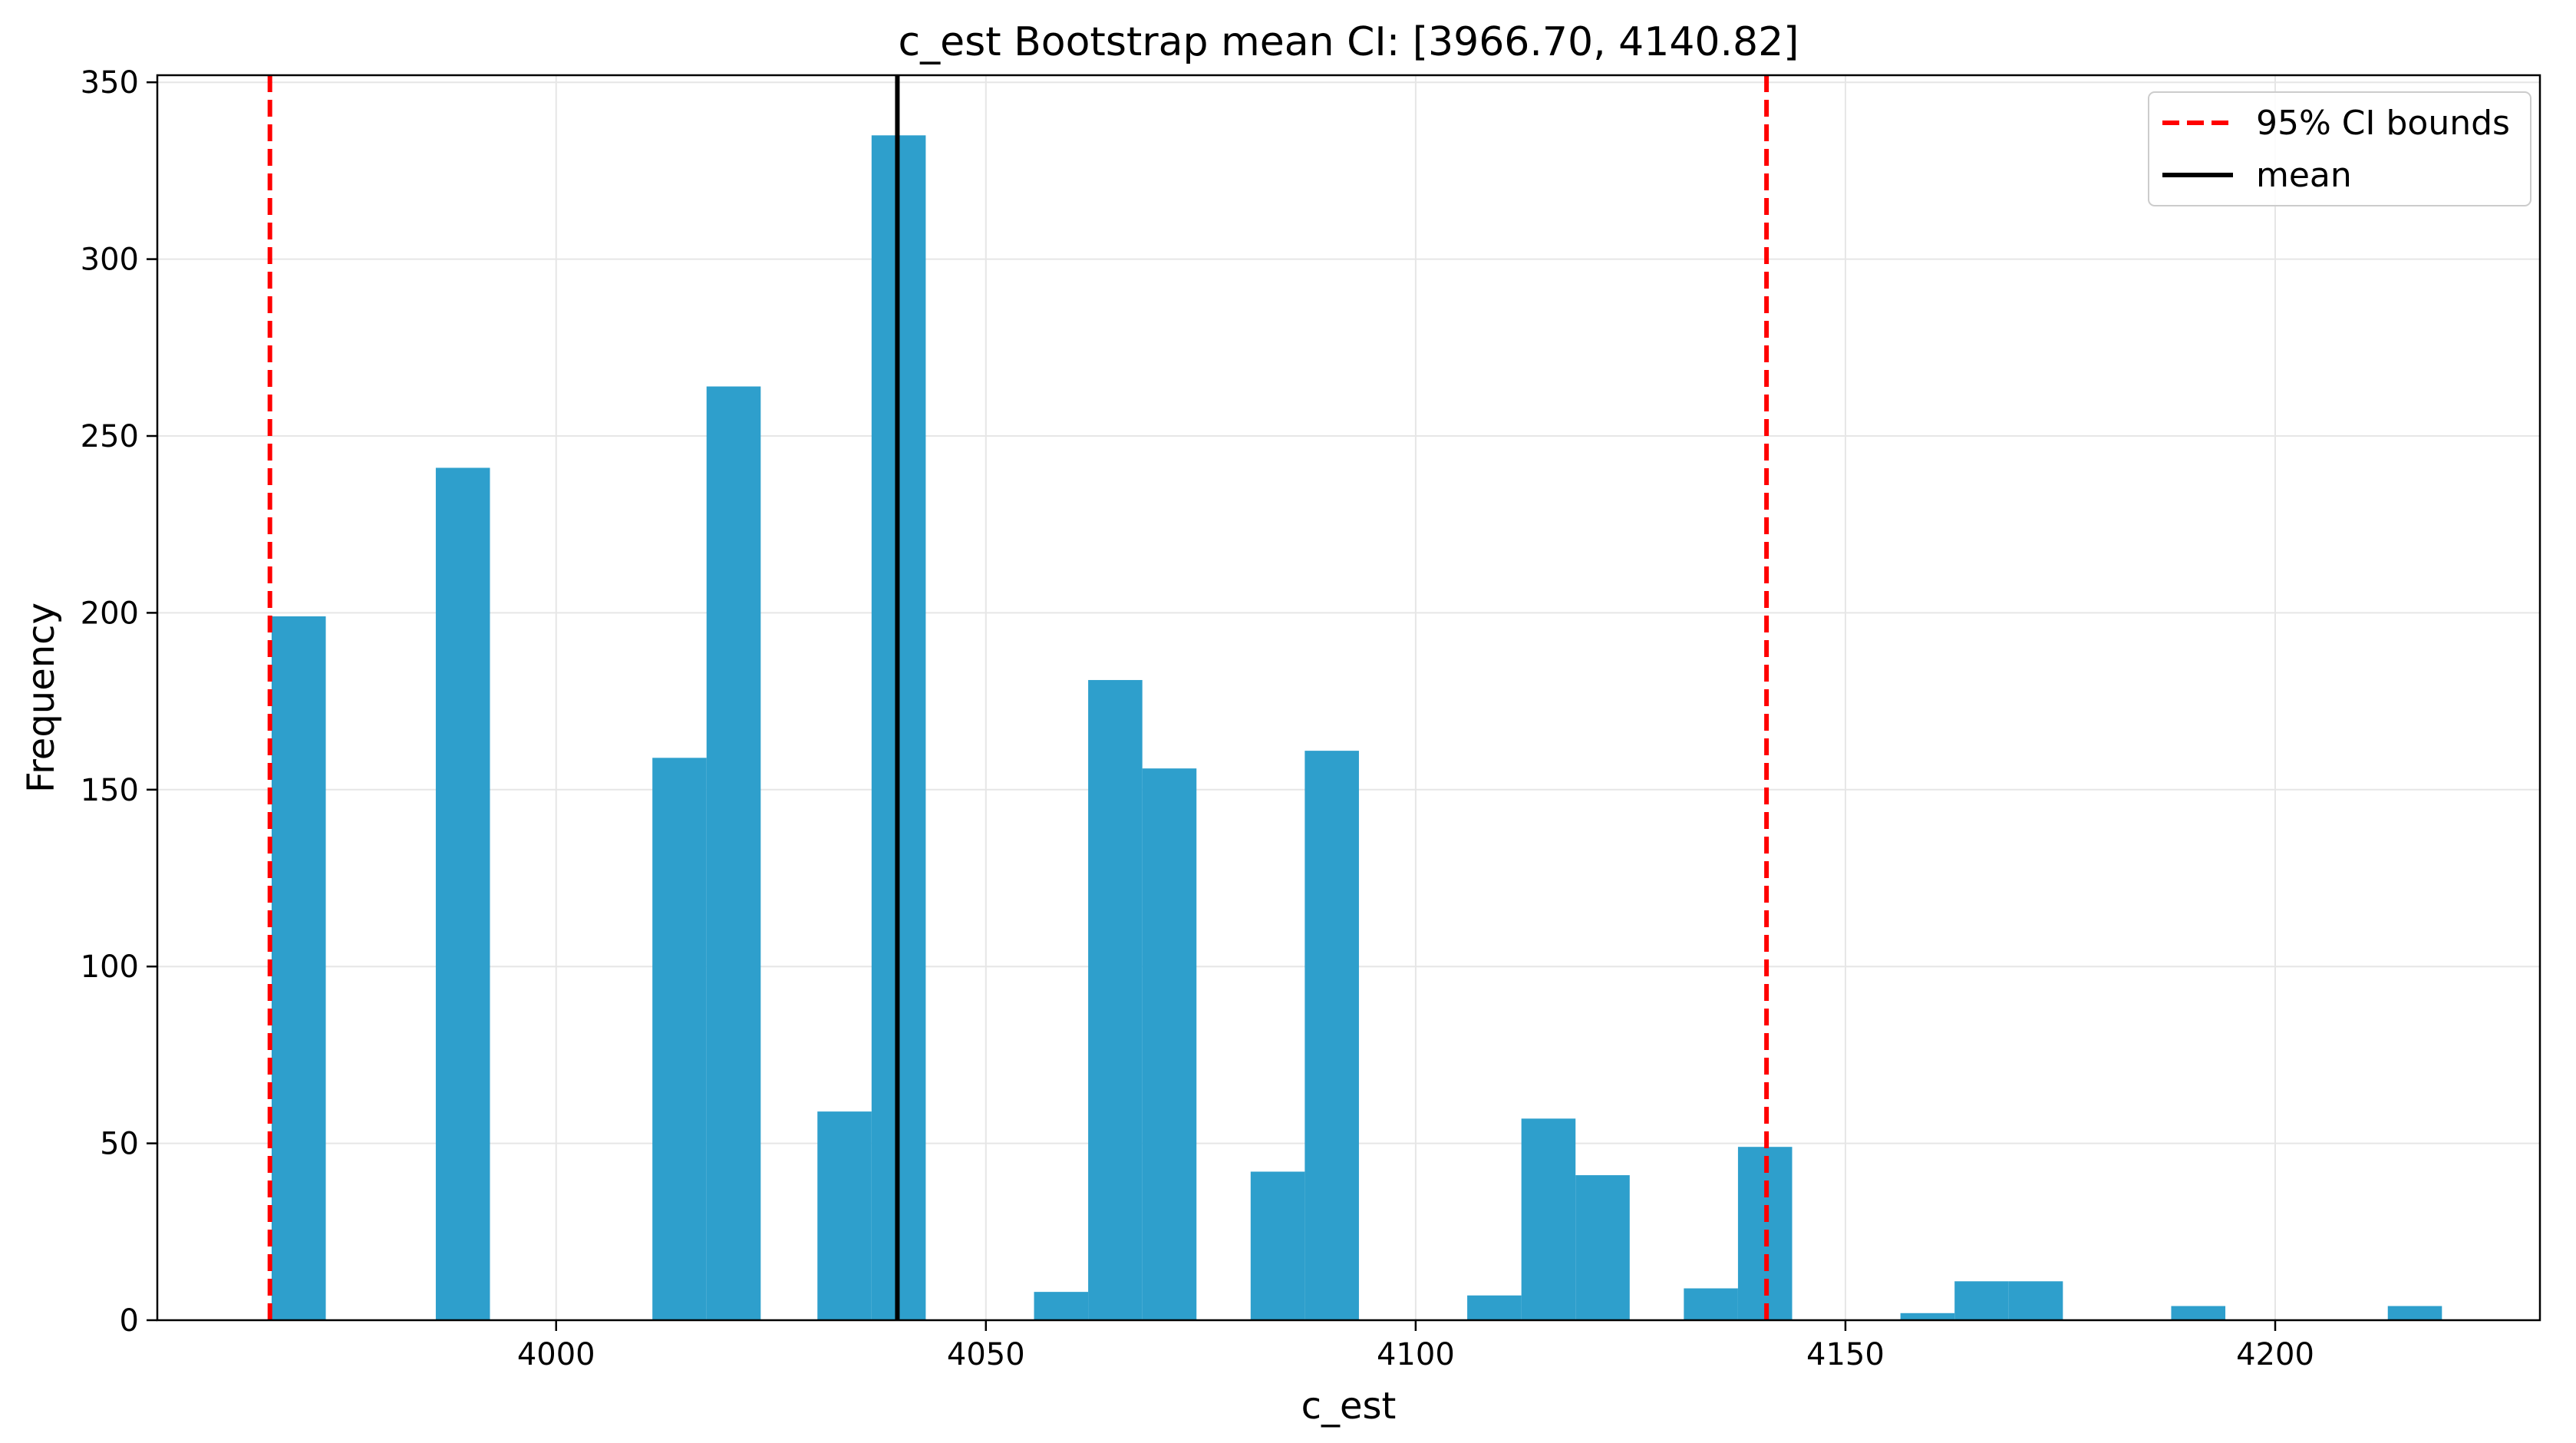 This screenshot has width=2576, height=1443. What do you see at coordinates (41, 698) in the screenshot?
I see `y-axis-label: Frequency` at bounding box center [41, 698].